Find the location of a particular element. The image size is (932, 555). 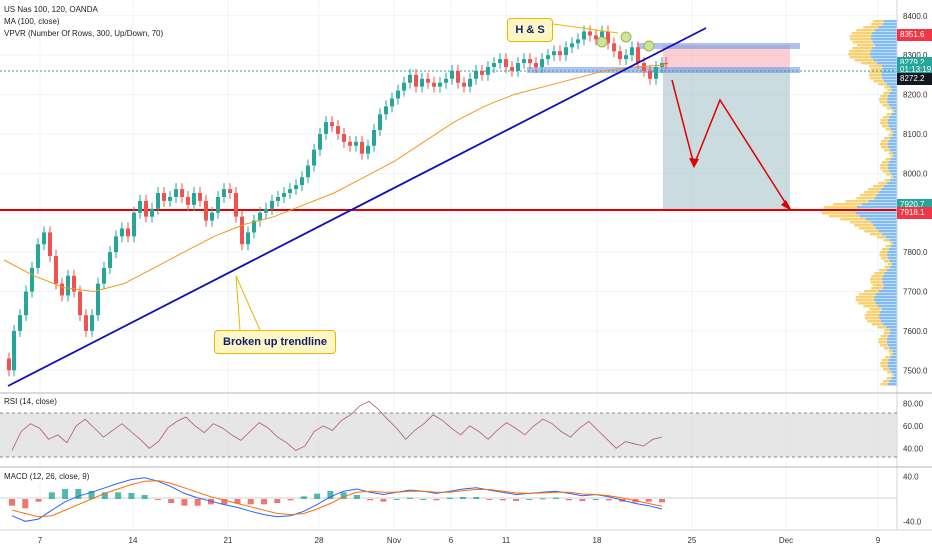

price-tag: 7918.1 is located at coordinates (914, 212).